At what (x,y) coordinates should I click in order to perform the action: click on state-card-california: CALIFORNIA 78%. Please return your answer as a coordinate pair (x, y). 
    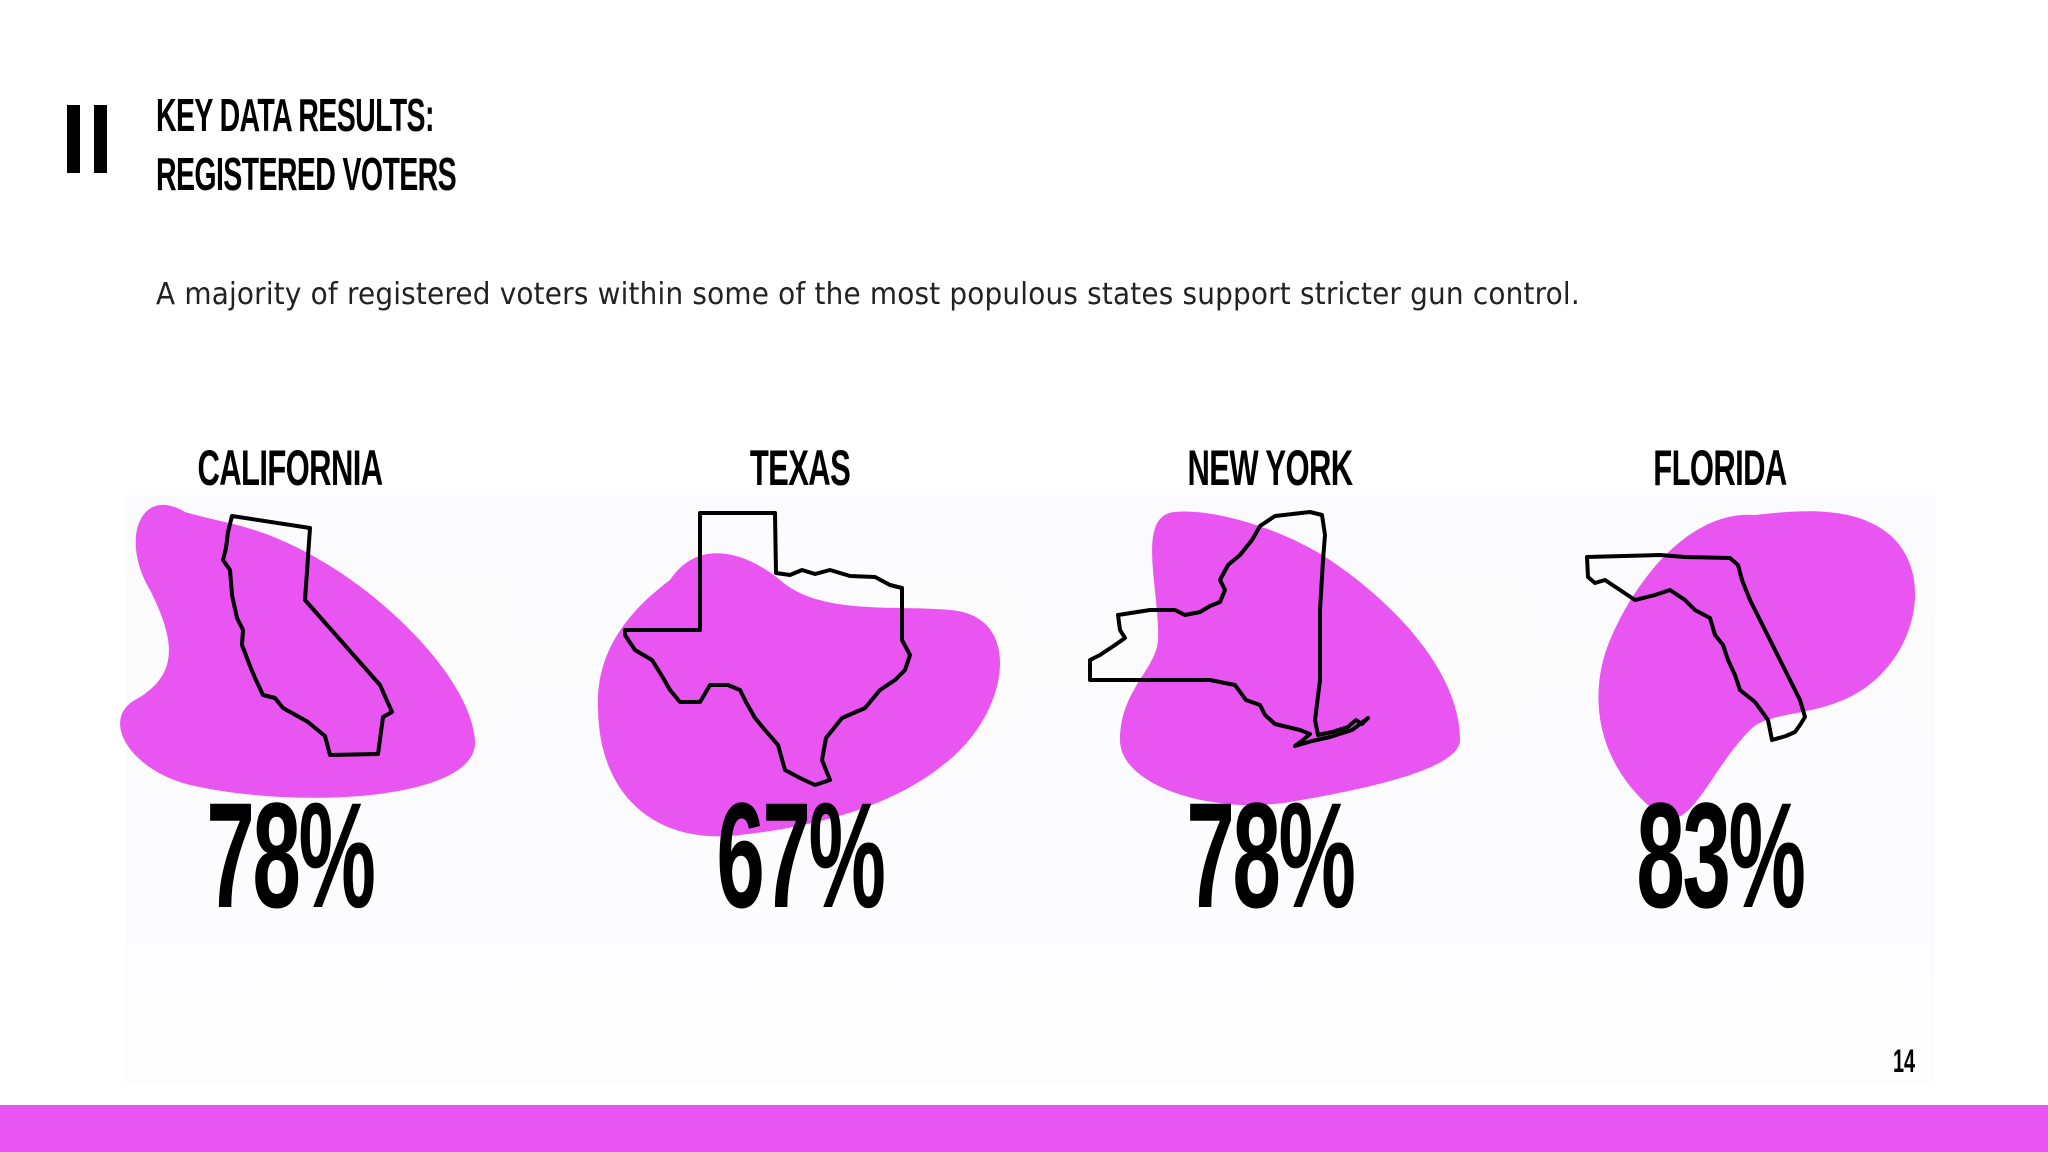
    Looking at the image, I should click on (290, 690).